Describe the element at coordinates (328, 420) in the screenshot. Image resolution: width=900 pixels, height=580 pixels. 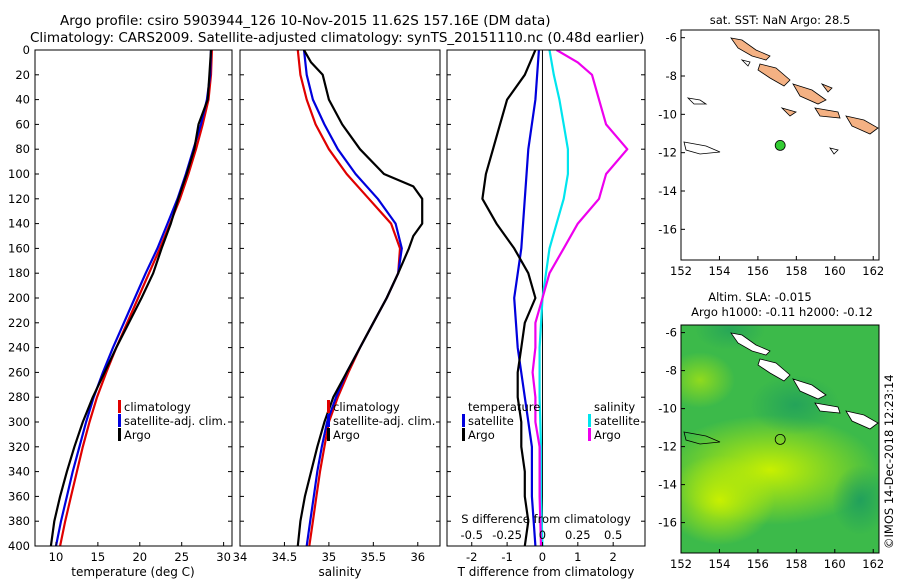
I see `legend-swatch-satellite` at that location.